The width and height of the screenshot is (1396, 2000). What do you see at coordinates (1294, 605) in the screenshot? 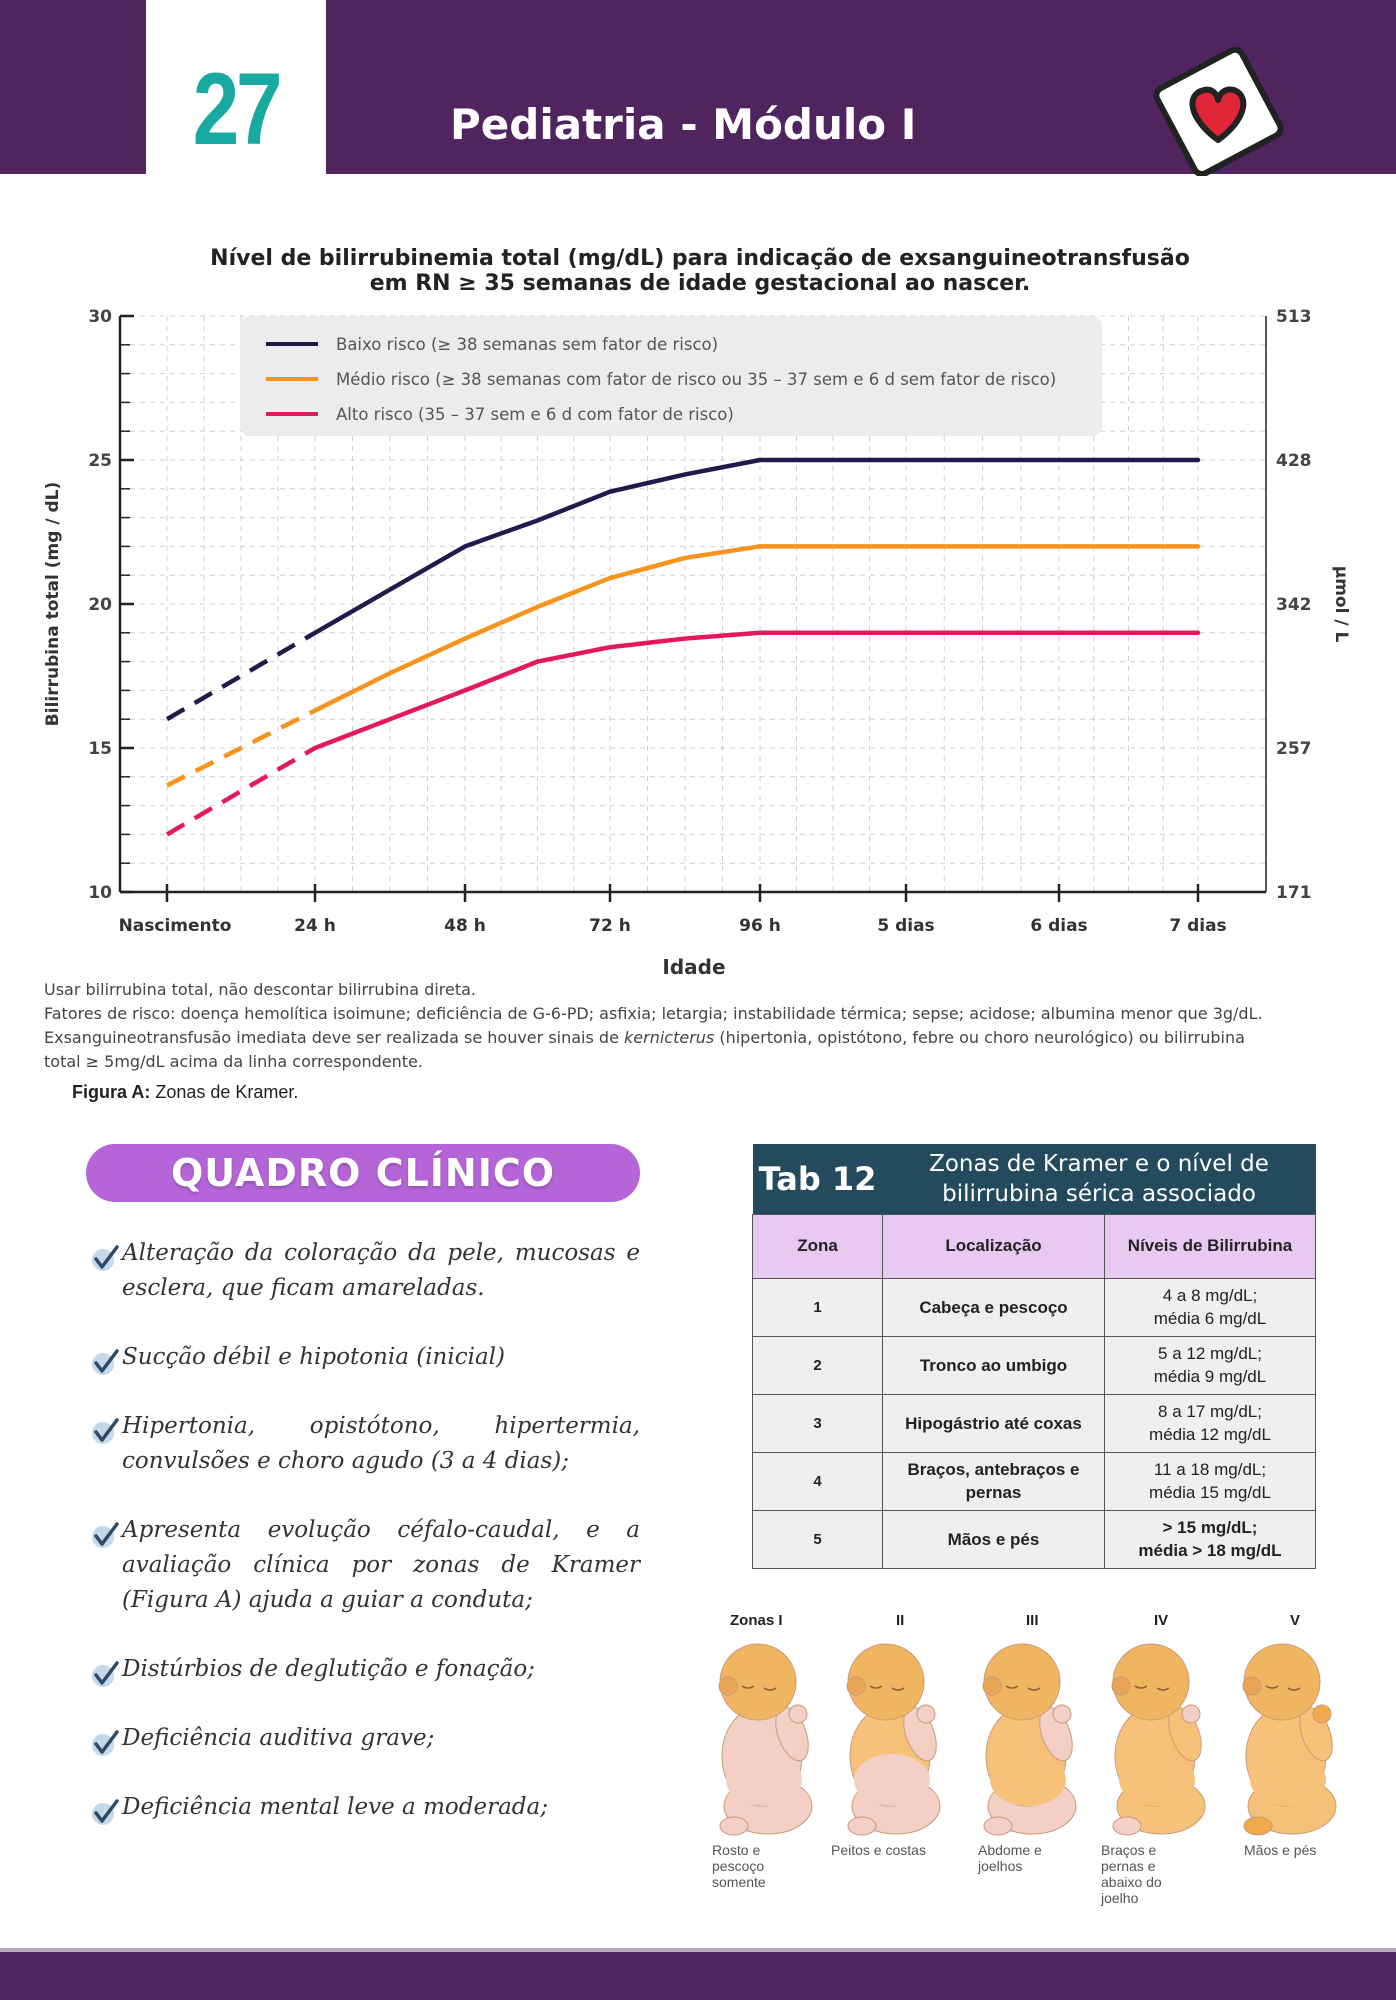
I see `y2-tick-label: 342` at bounding box center [1294, 605].